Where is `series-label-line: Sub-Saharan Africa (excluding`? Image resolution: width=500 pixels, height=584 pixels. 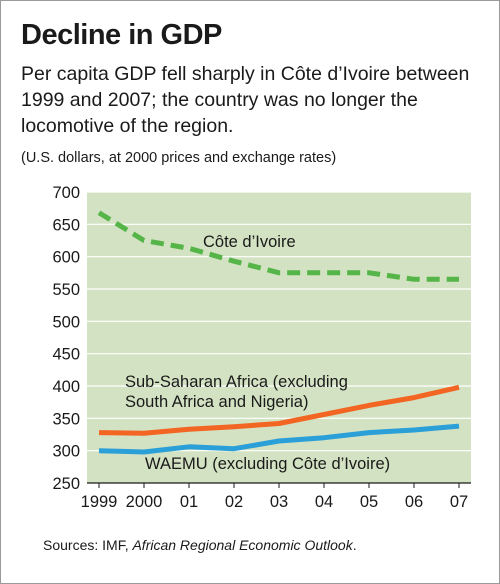
series-label-line: Sub-Saharan Africa (excluding is located at coordinates (236, 382).